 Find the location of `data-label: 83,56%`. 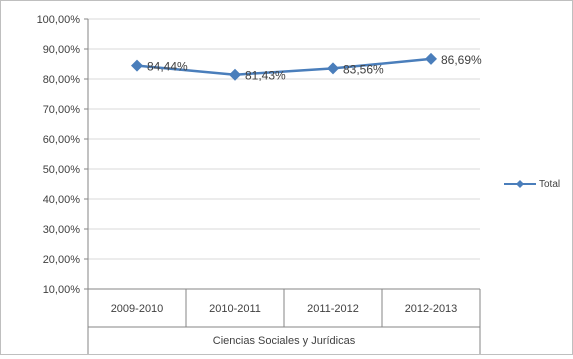

data-label: 83,56% is located at coordinates (363, 69).